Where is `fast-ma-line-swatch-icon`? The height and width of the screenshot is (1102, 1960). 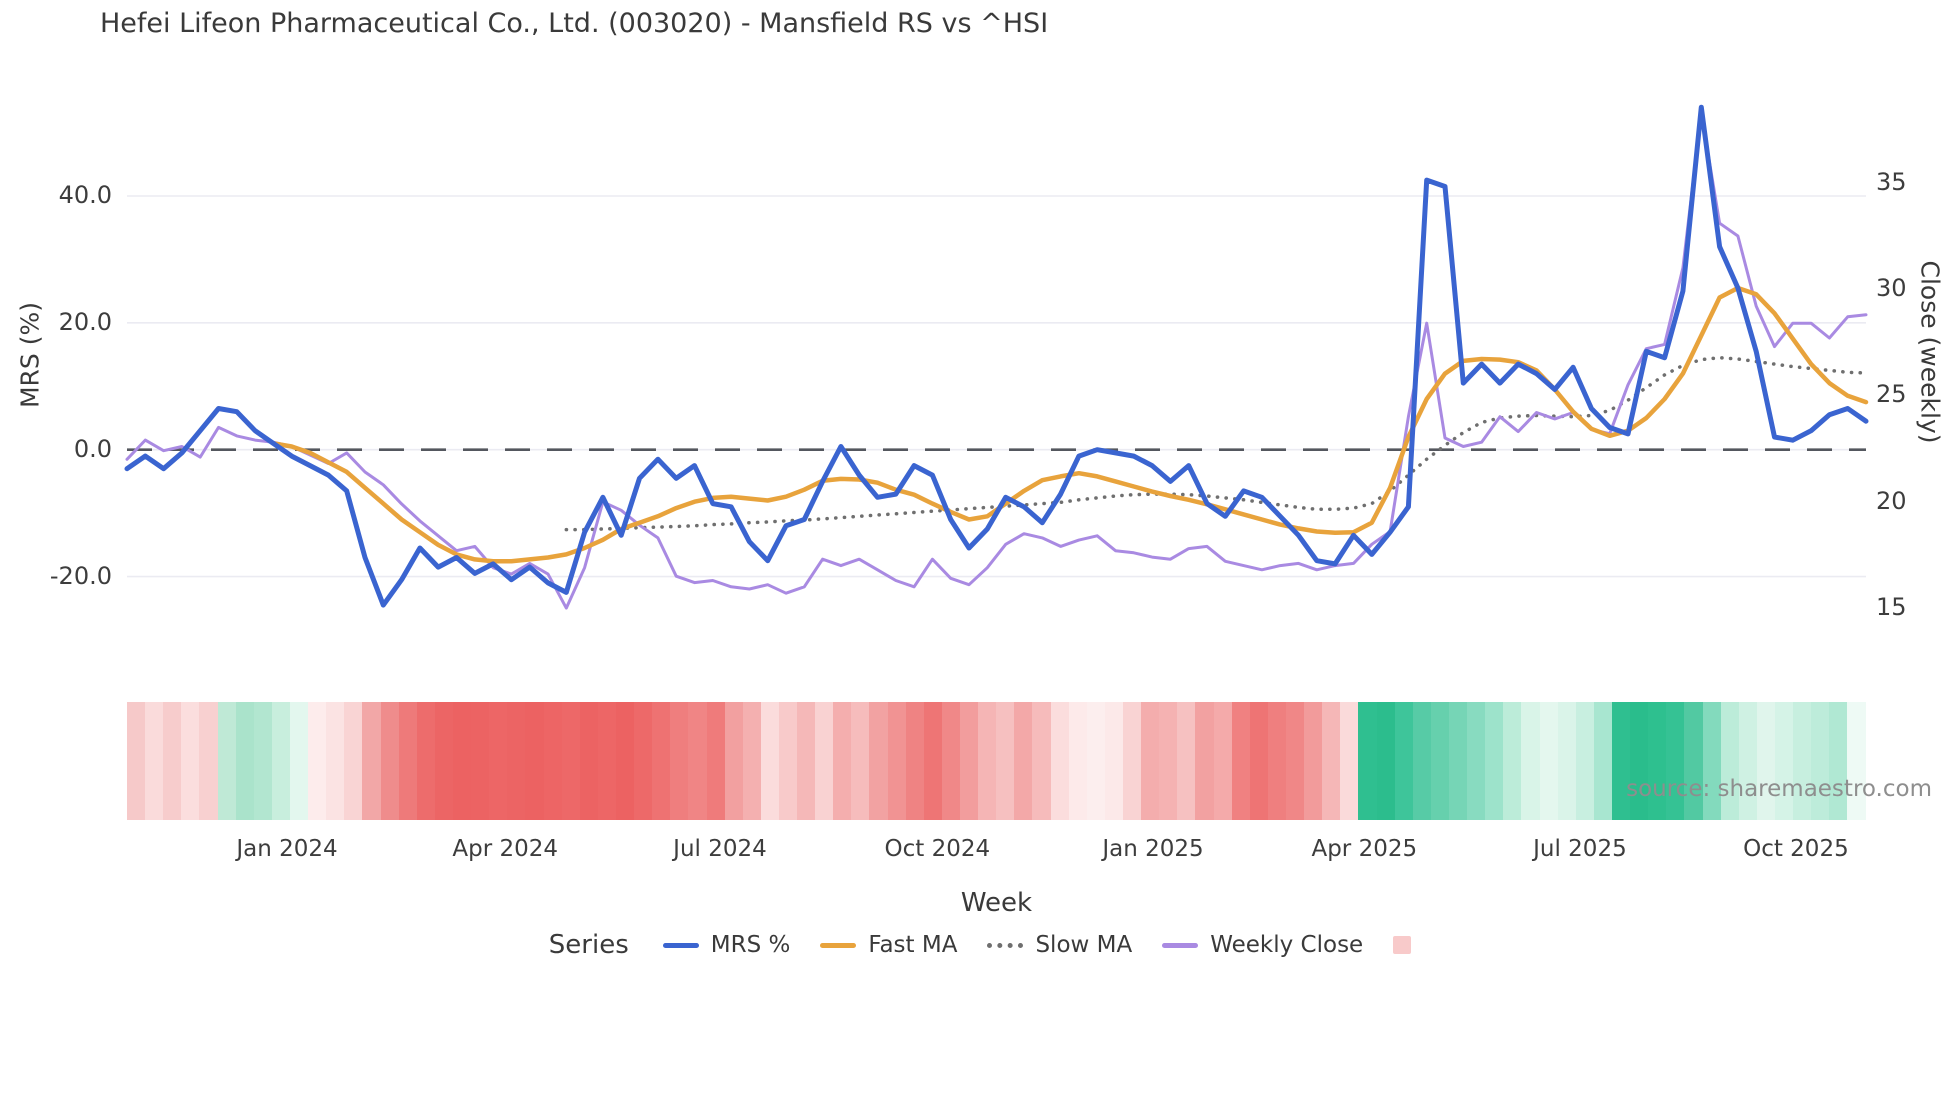 fast-ma-line-swatch-icon is located at coordinates (838, 945).